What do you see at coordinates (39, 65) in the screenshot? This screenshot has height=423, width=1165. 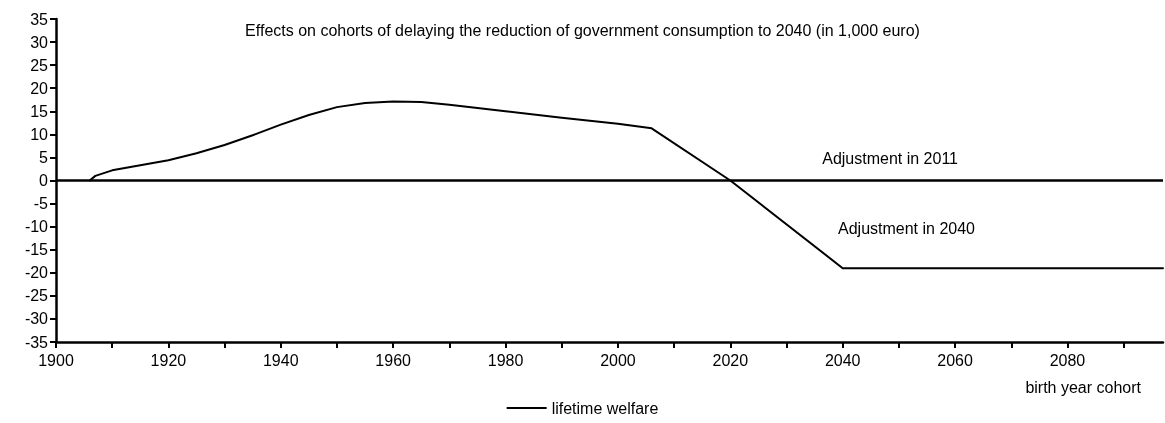 I see `y-tick-label: 25` at bounding box center [39, 65].